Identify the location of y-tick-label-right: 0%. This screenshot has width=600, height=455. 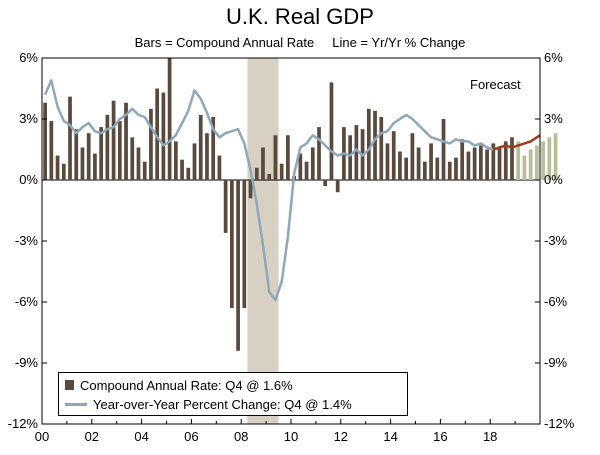
(553, 179).